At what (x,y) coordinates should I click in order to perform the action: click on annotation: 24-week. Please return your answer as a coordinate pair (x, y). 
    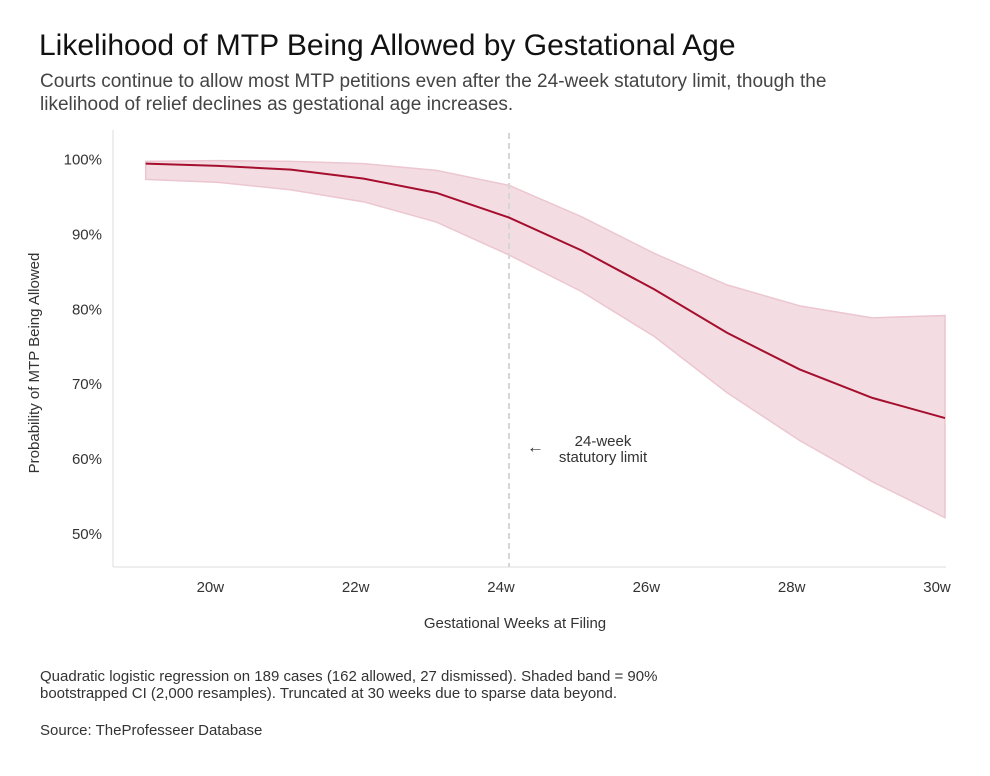
    Looking at the image, I should click on (603, 441).